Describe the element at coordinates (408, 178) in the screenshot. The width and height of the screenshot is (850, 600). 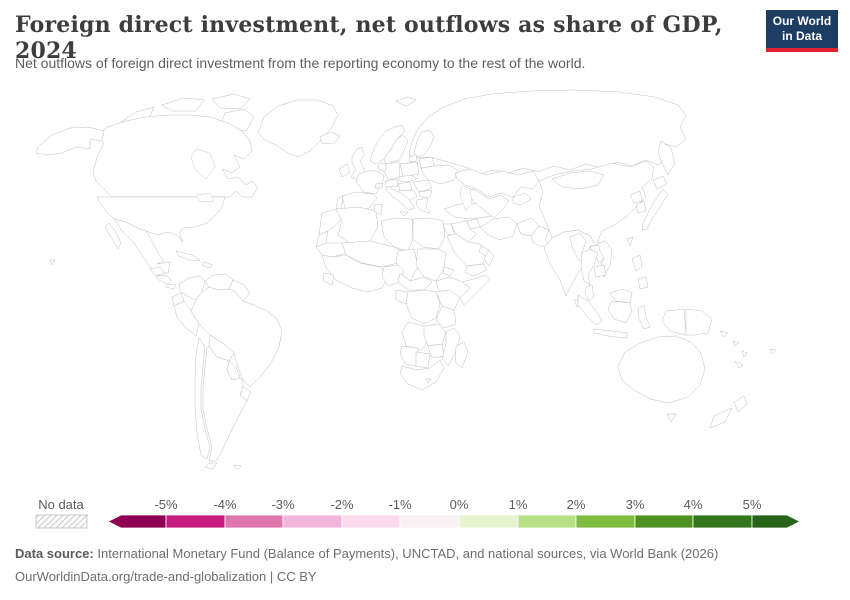
I see `country-czech-slovakia` at that location.